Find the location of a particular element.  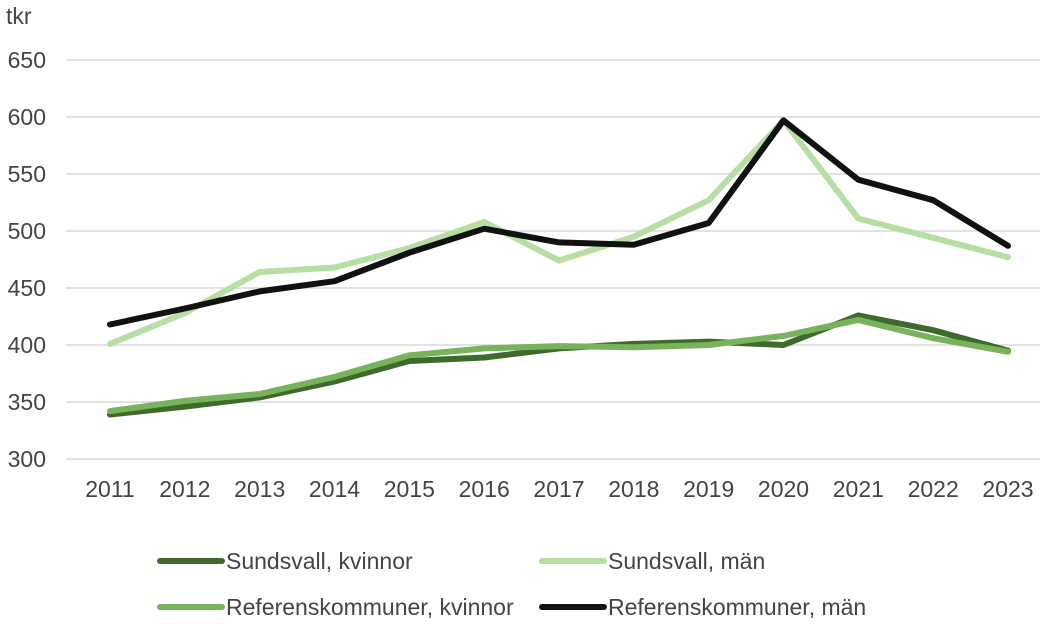

x-tick-label: 2012 is located at coordinates (184, 489).